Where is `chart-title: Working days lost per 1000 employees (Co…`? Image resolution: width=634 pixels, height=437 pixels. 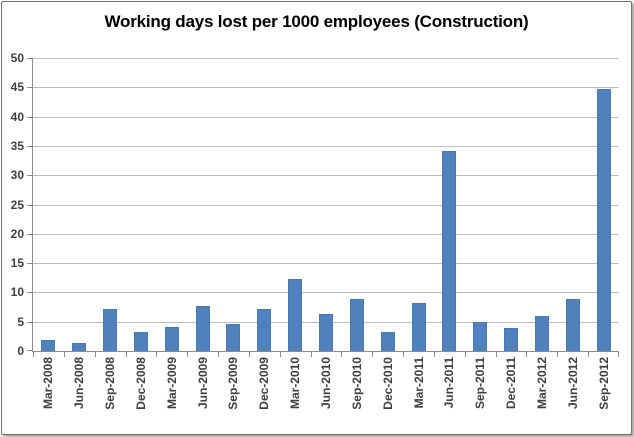 chart-title: Working days lost per 1000 employees (Co… is located at coordinates (316, 21).